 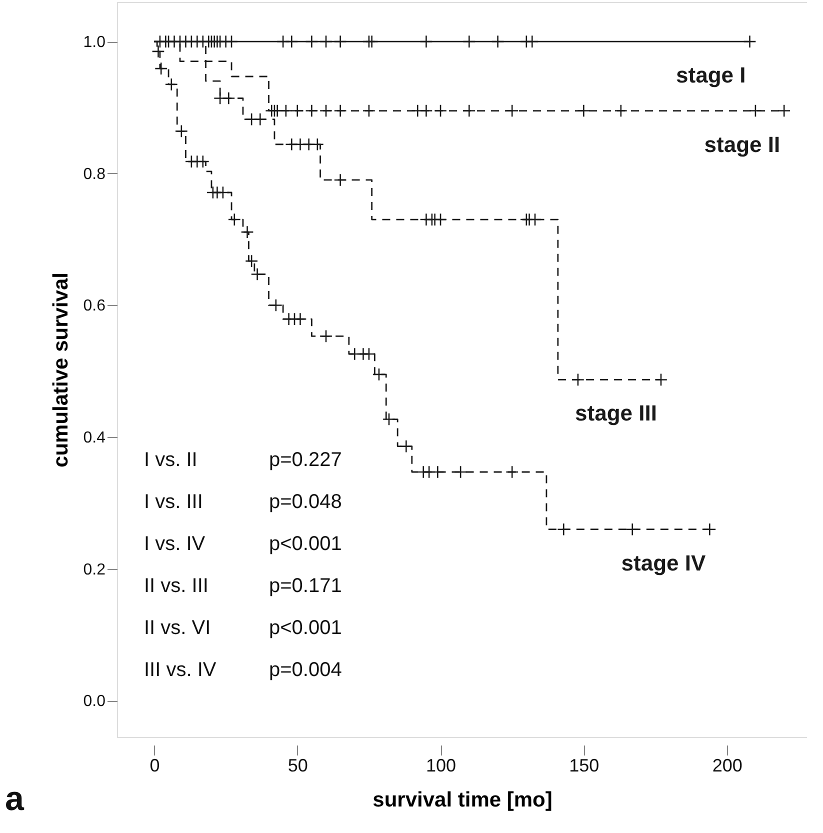 What do you see at coordinates (305, 586) in the screenshot?
I see `annotation: p=0.171` at bounding box center [305, 586].